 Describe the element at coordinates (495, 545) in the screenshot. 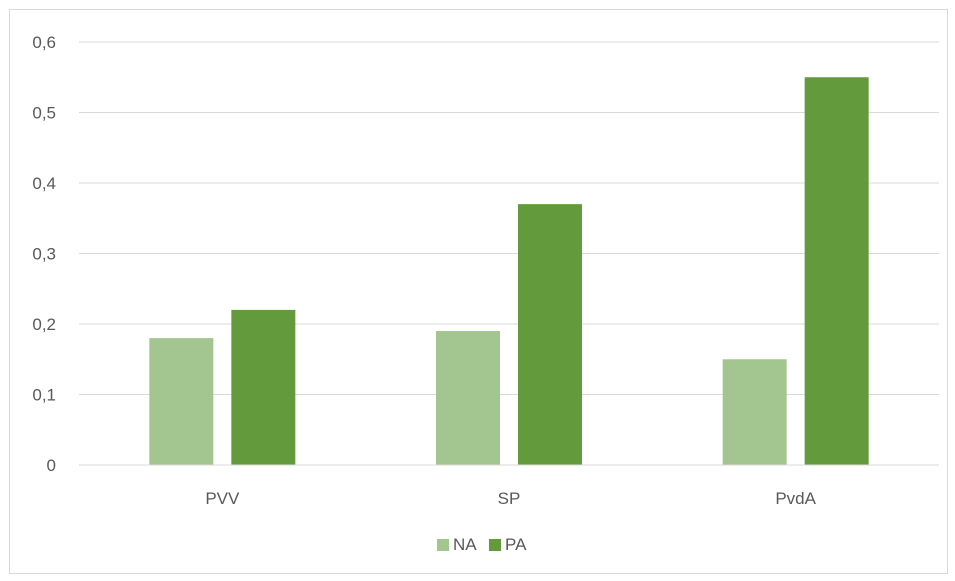

I see `legend-swatch-pa` at that location.